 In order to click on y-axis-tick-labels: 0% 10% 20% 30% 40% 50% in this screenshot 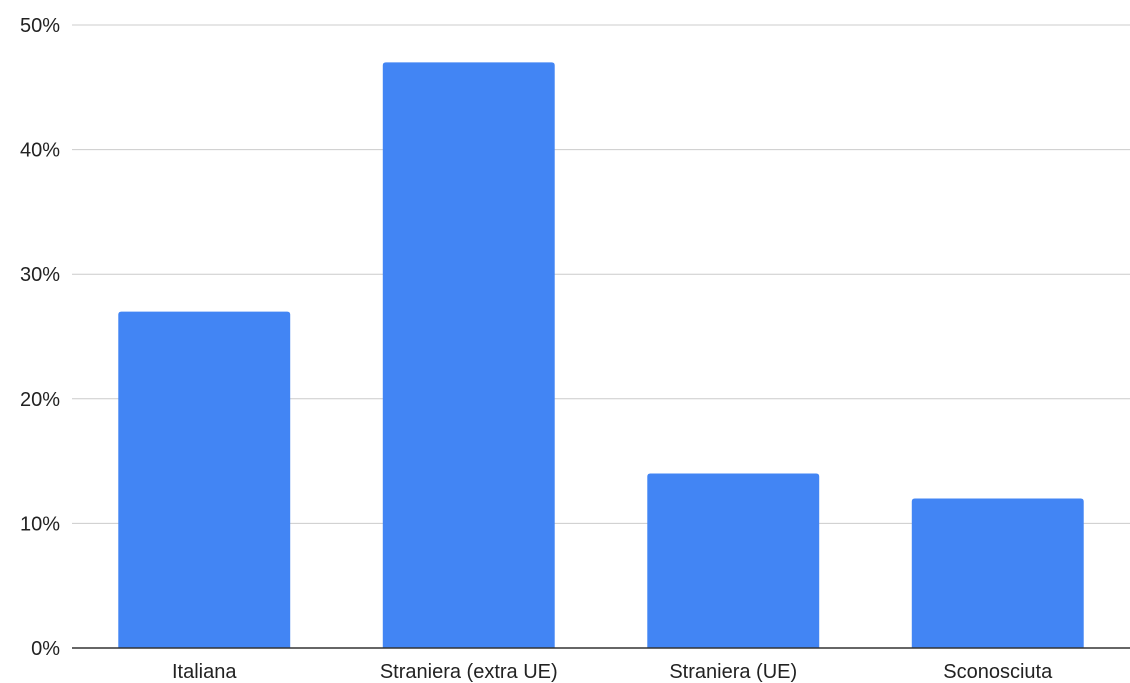, I will do `click(40, 337)`.